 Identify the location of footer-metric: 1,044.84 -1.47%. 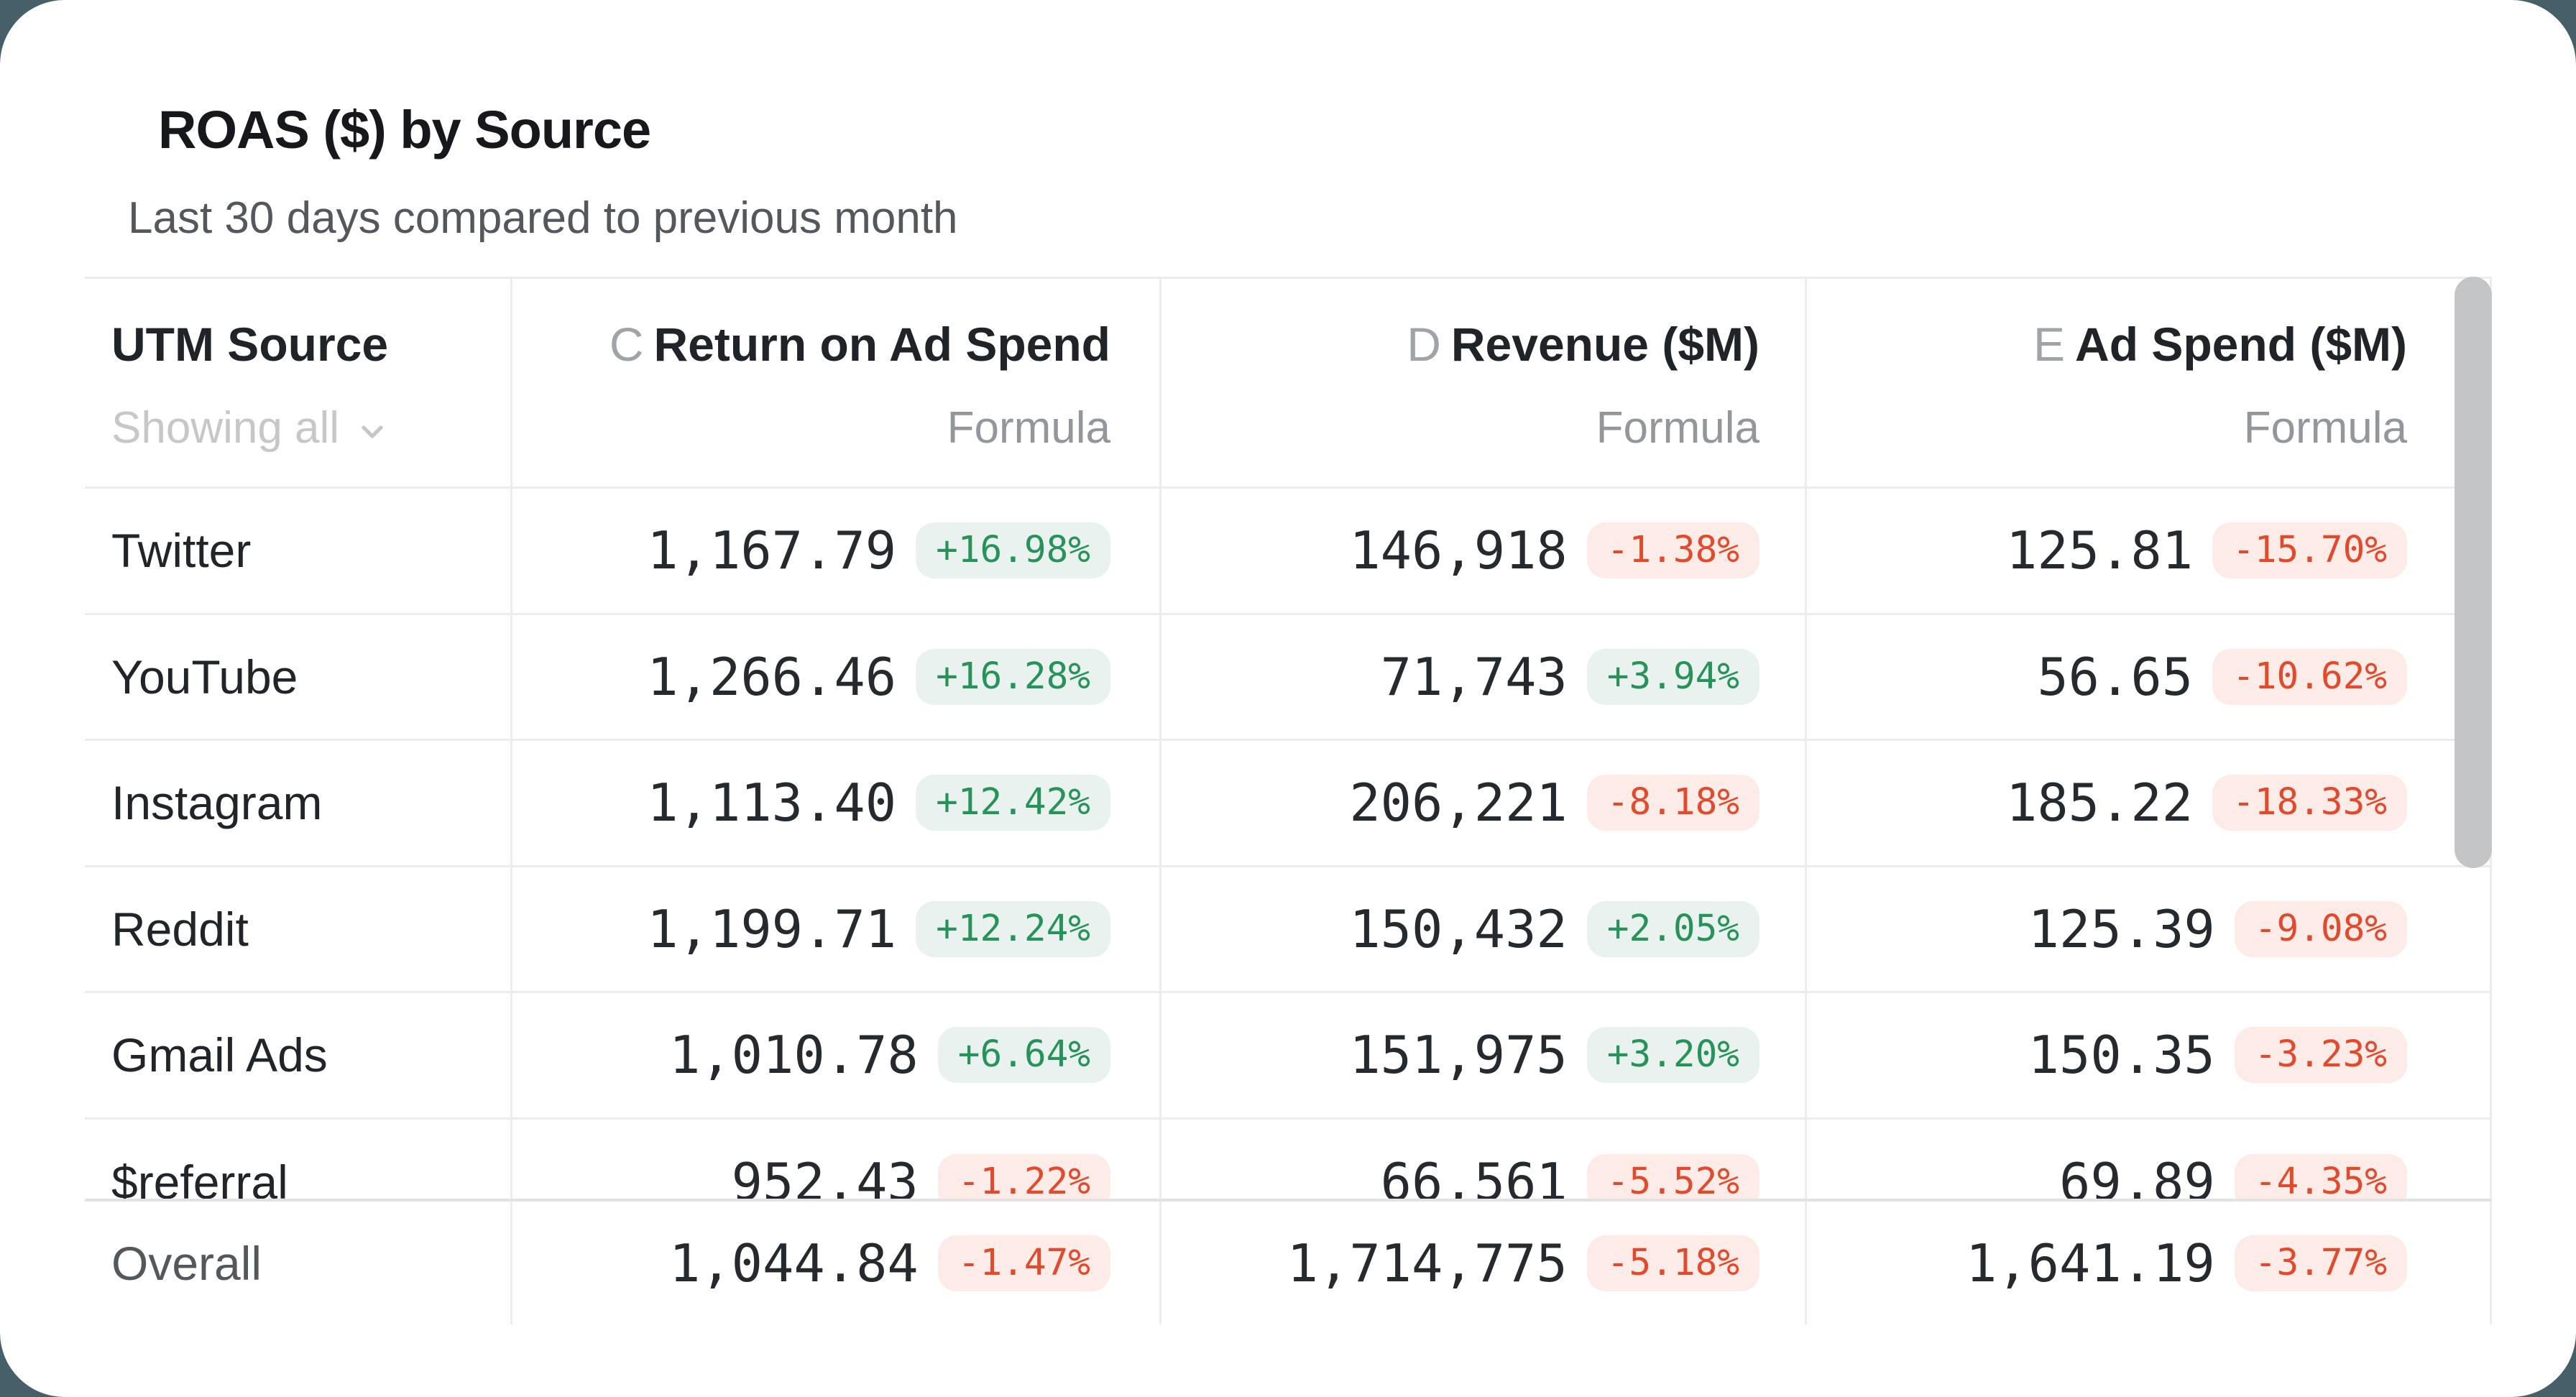
(834, 1263).